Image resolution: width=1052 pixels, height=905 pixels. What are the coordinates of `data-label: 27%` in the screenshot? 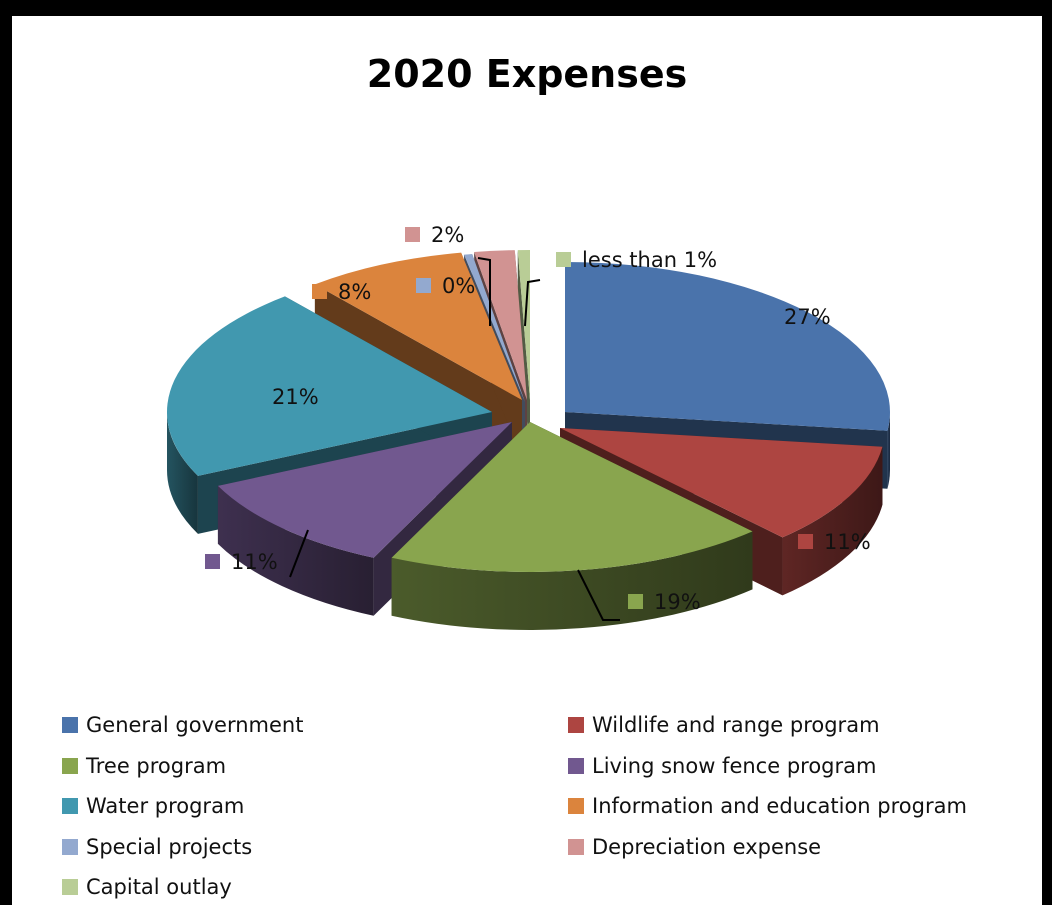 It's located at (807, 317).